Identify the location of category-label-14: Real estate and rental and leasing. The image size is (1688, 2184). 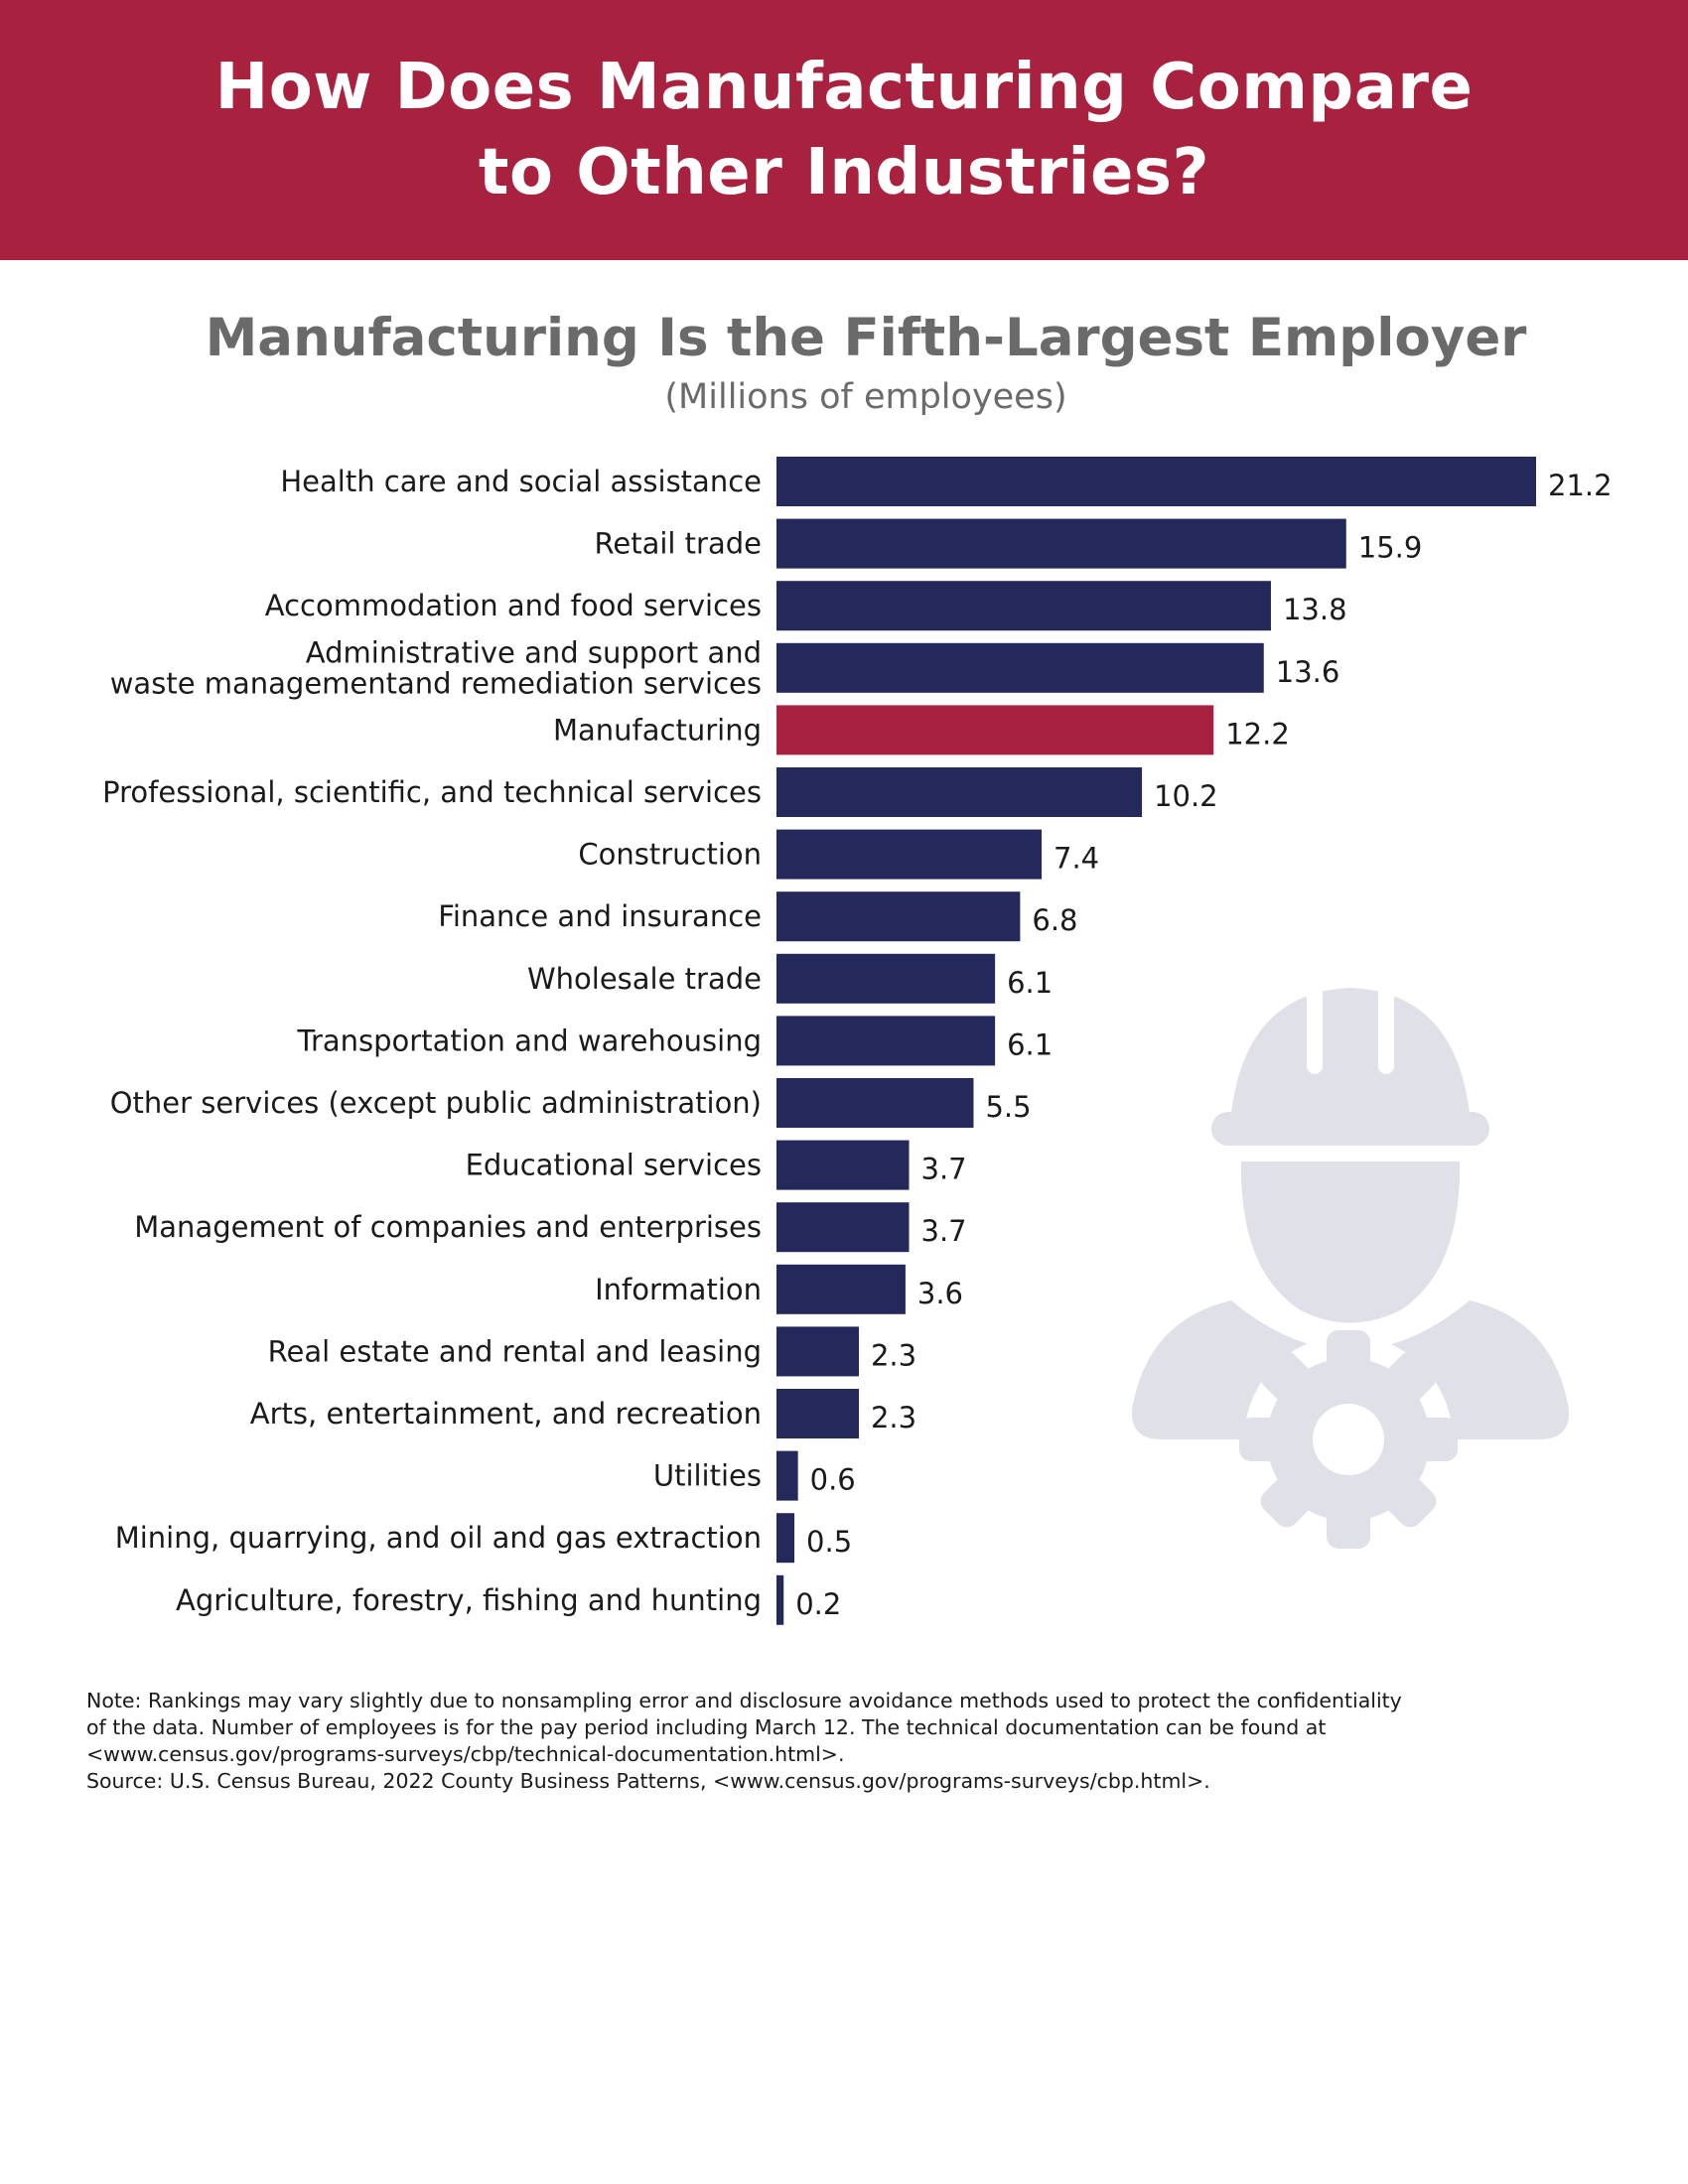
(515, 1351).